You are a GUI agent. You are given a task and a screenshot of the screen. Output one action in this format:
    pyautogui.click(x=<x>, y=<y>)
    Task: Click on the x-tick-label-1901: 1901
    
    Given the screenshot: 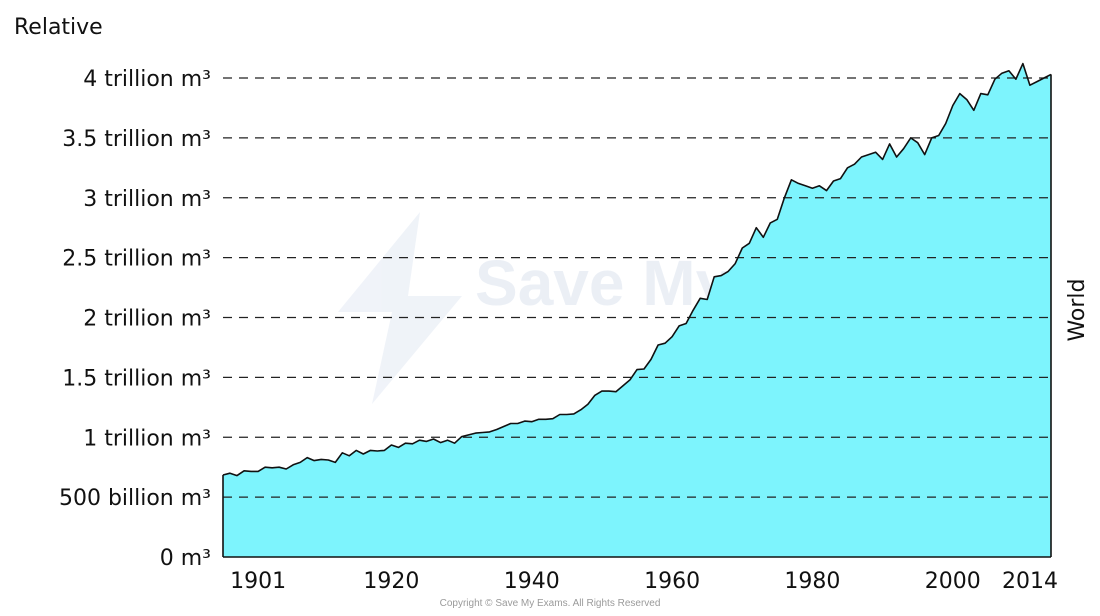 What is the action you would take?
    pyautogui.click(x=258, y=581)
    